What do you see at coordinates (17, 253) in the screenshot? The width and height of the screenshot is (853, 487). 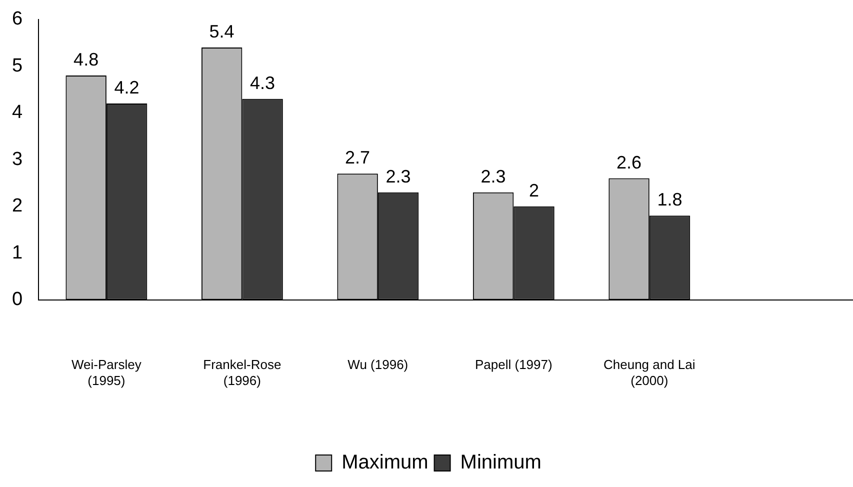 I see `y-tick-label: 1` at bounding box center [17, 253].